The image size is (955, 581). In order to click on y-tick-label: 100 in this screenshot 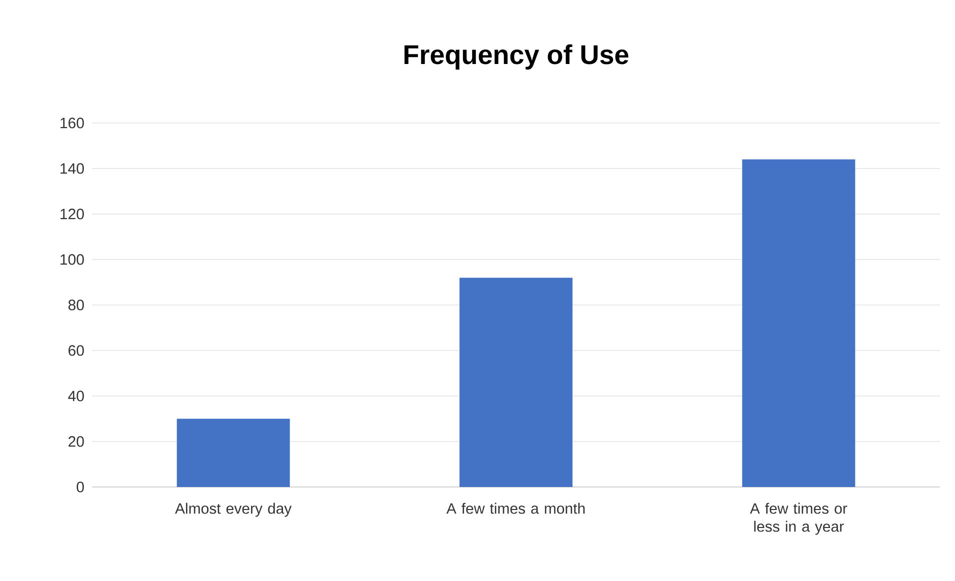, I will do `click(72, 259)`.